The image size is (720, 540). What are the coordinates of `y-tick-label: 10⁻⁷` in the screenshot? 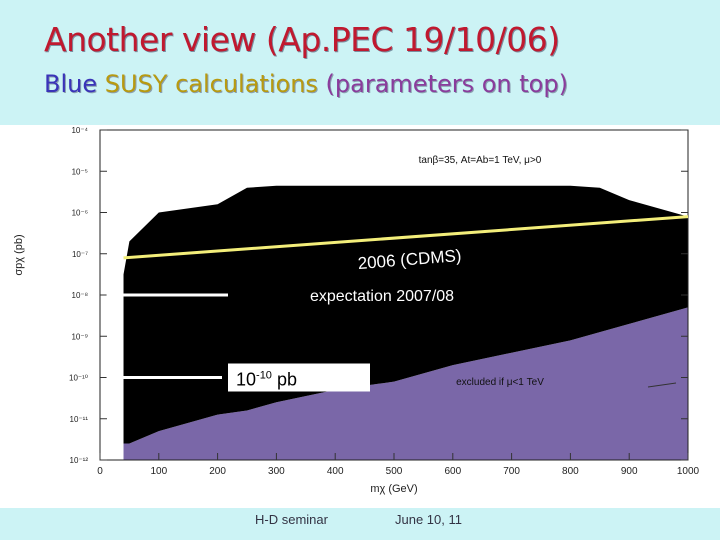 It's located at (80, 254).